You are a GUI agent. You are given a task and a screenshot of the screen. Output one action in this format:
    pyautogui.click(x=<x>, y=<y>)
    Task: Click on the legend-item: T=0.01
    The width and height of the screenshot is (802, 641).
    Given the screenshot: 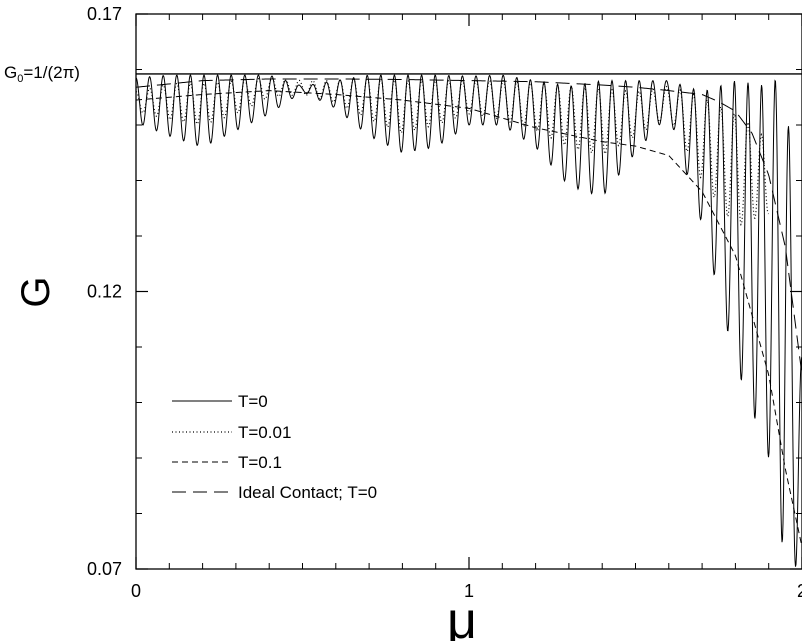 What is the action you would take?
    pyautogui.click(x=231, y=432)
    